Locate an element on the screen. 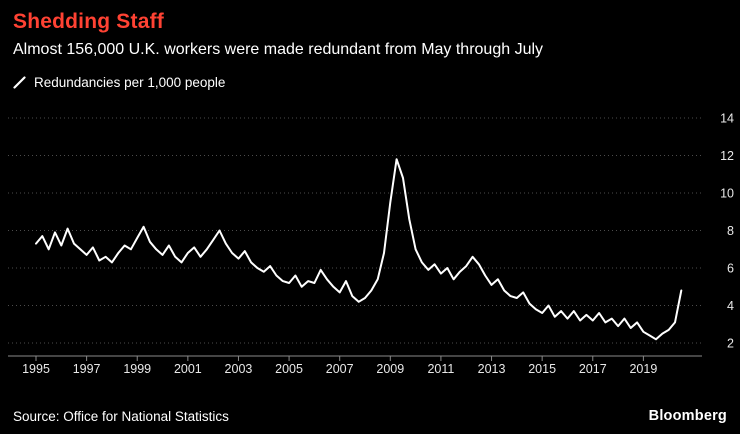  y-tick-label-8: 8 is located at coordinates (730, 231).